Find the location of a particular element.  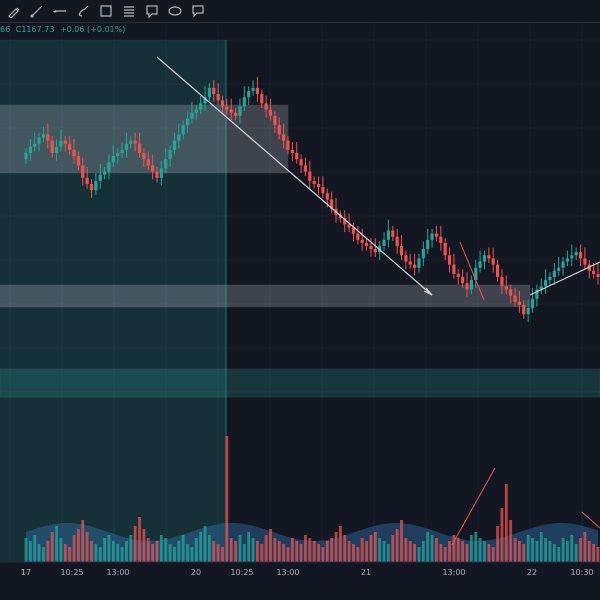

rectangle-tool-button is located at coordinates (106, 11).